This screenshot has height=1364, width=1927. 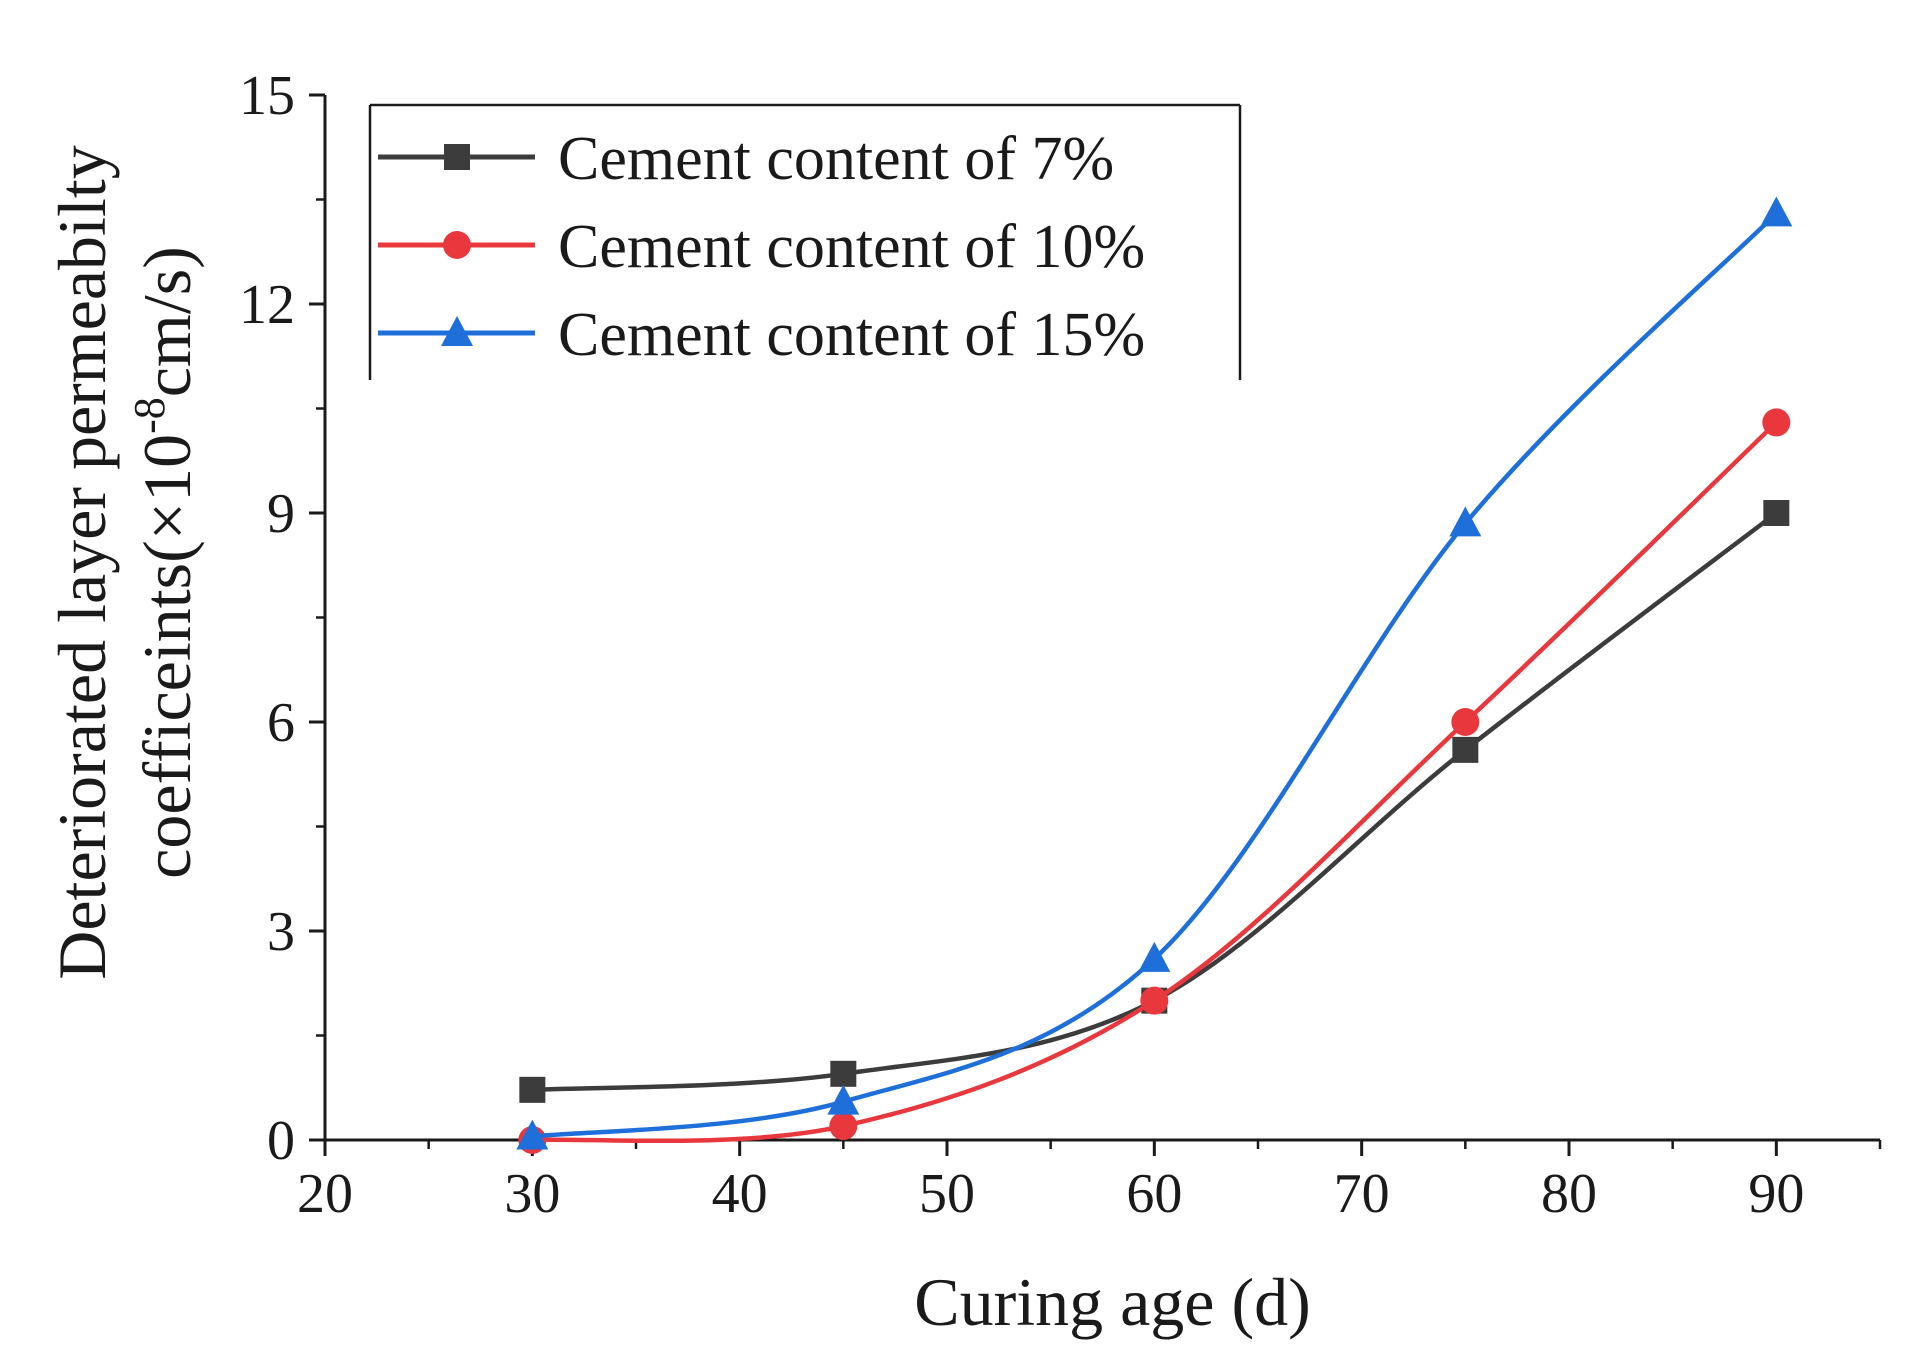 What do you see at coordinates (532, 1134) in the screenshot?
I see `data-point-s3-x30` at bounding box center [532, 1134].